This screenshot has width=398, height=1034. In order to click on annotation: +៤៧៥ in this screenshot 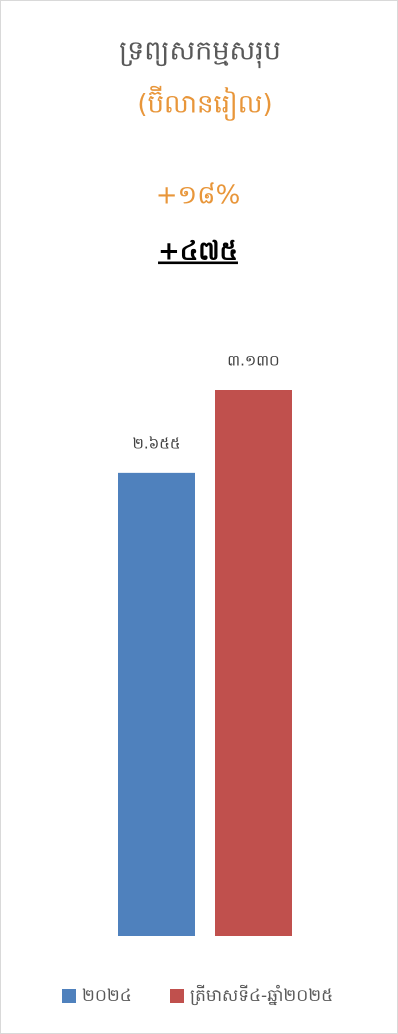, I will do `click(198, 252)`.